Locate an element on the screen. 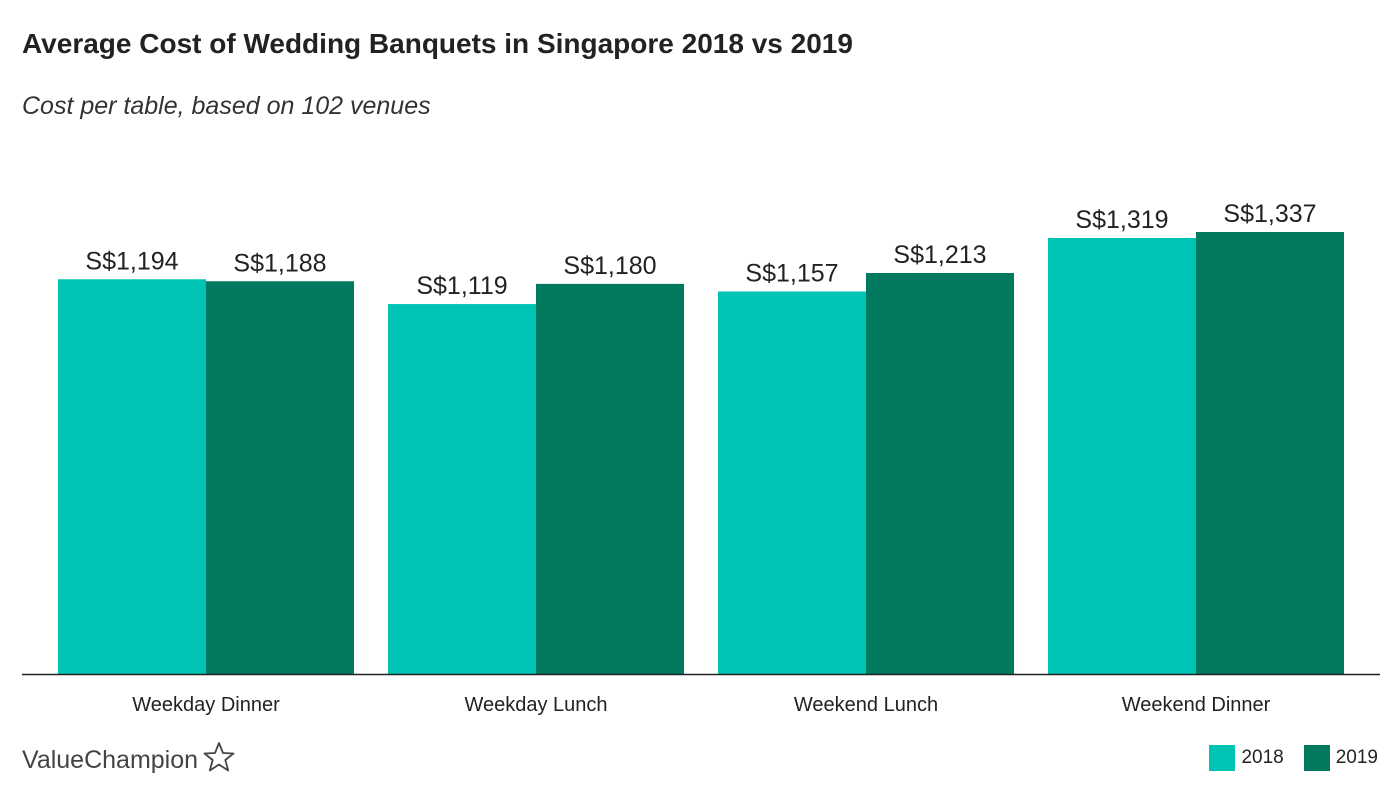 The image size is (1400, 802). valuechampion-logo: ValueChampion is located at coordinates (129, 760).